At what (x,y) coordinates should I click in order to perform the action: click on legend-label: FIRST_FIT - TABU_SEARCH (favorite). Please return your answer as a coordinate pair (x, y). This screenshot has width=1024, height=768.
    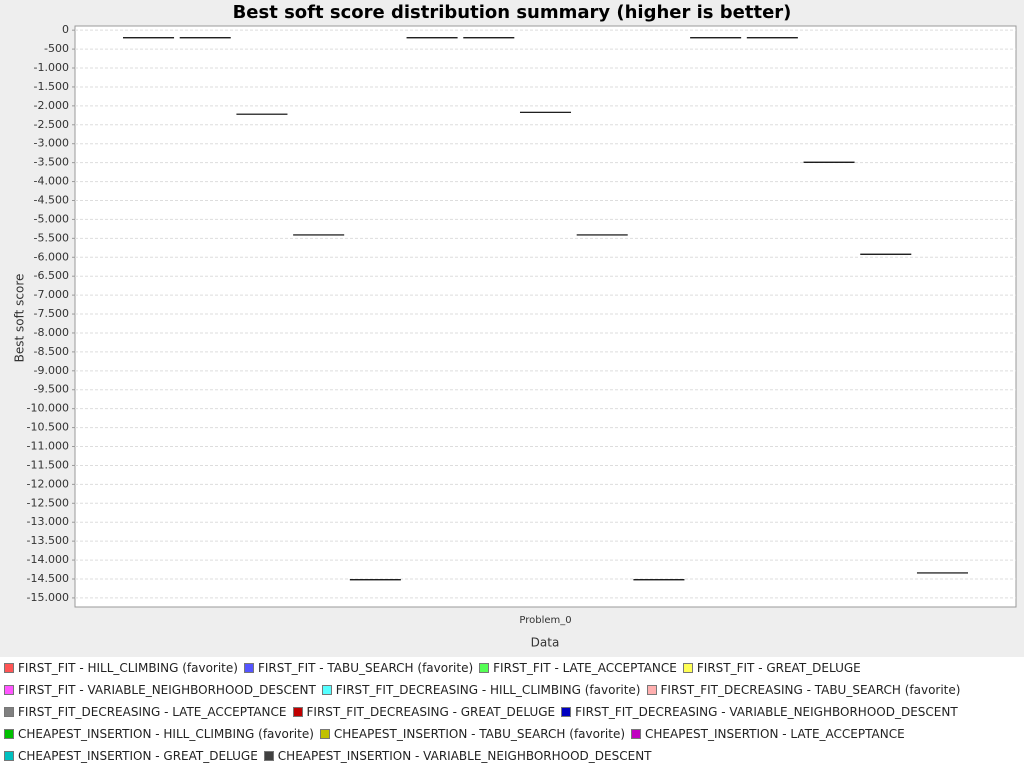
    Looking at the image, I should click on (365, 668).